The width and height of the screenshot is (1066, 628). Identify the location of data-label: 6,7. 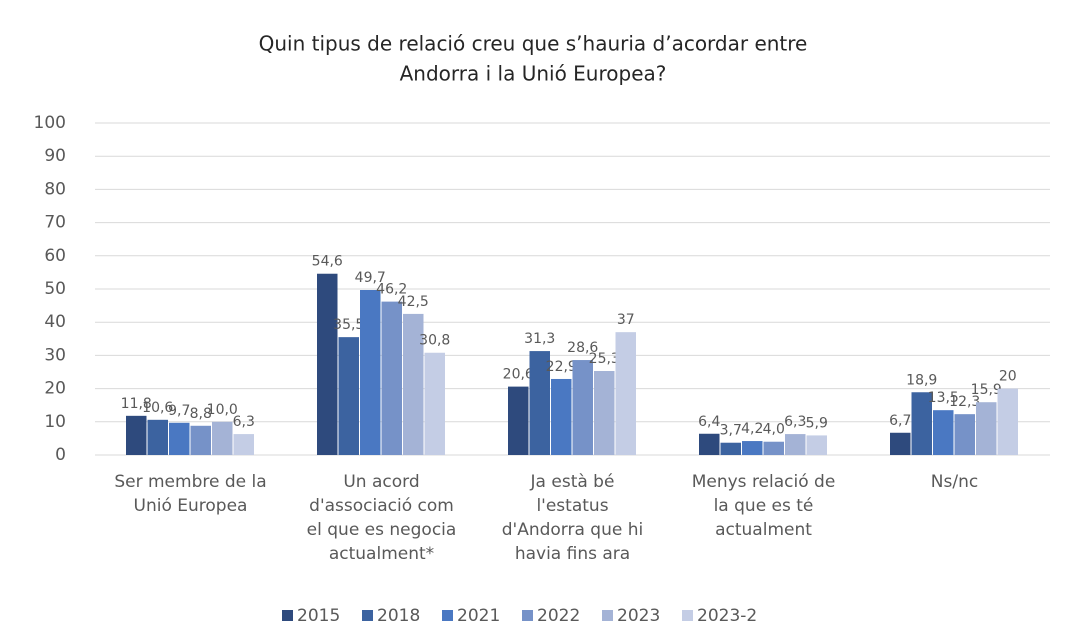
(900, 421).